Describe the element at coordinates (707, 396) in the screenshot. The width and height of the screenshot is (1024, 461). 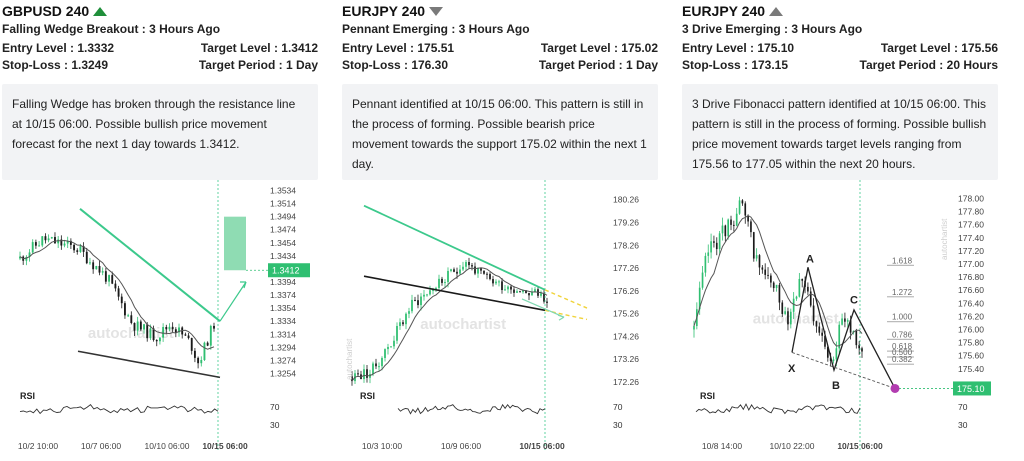
I see `rsi-label: RSI` at that location.